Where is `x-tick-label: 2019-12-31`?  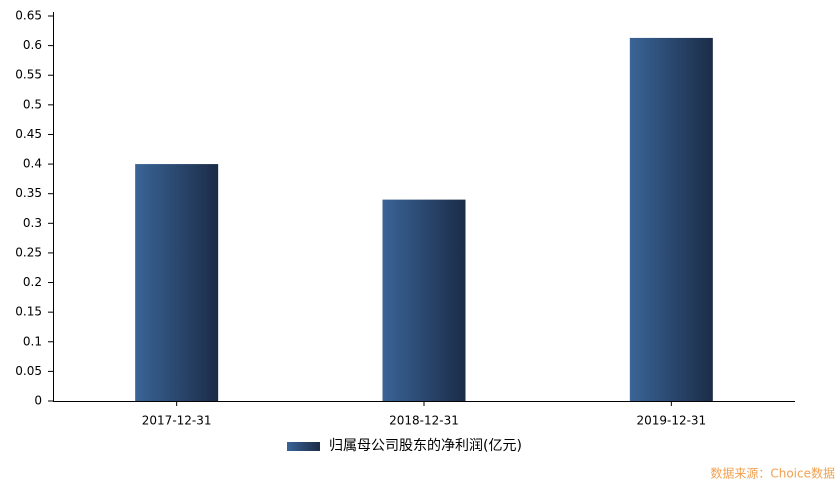
x-tick-label: 2019-12-31 is located at coordinates (671, 421).